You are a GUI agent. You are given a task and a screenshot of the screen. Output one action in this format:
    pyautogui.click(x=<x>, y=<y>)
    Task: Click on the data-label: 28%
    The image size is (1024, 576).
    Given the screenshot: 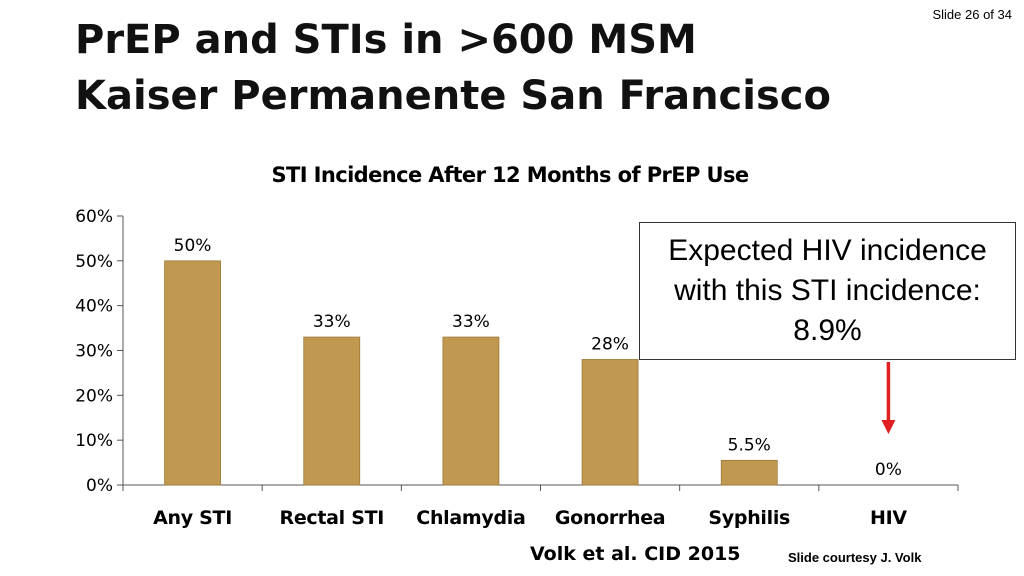 What is the action you would take?
    pyautogui.click(x=610, y=344)
    